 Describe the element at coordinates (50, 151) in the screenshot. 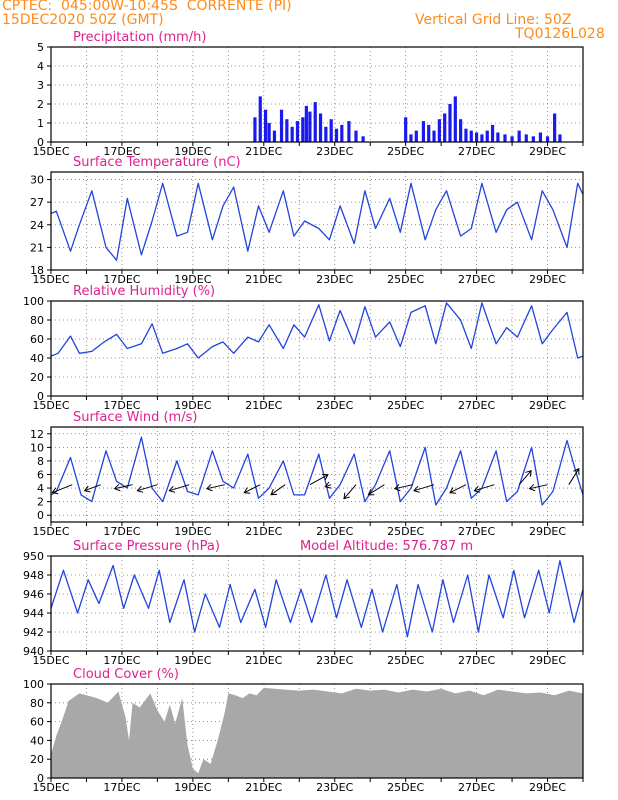

I see `precip-xtick-label: 15DEC` at that location.